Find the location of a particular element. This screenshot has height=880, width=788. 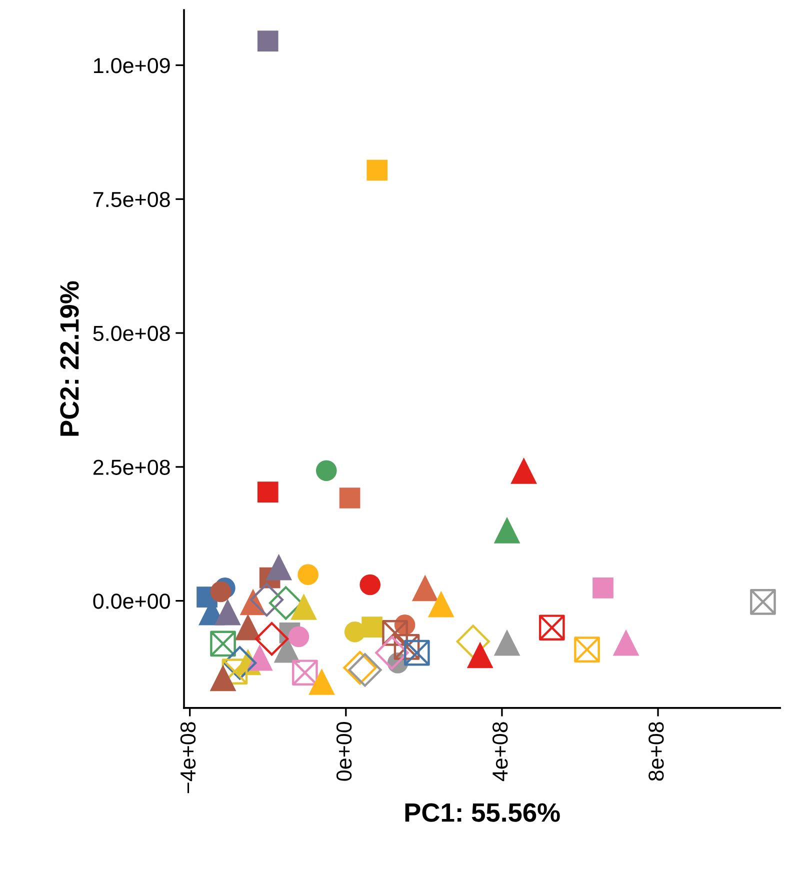

y-tick-label: 2.5e+08 is located at coordinates (131, 467).